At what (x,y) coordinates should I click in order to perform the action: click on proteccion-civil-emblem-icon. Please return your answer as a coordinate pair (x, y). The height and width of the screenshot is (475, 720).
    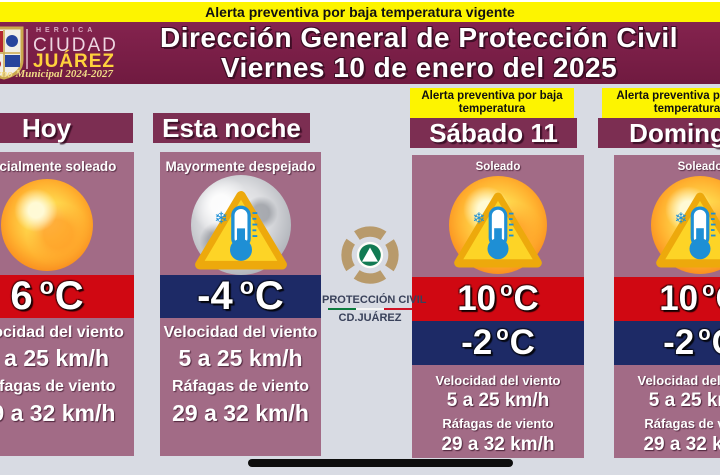
    Looking at the image, I should click on (370, 255).